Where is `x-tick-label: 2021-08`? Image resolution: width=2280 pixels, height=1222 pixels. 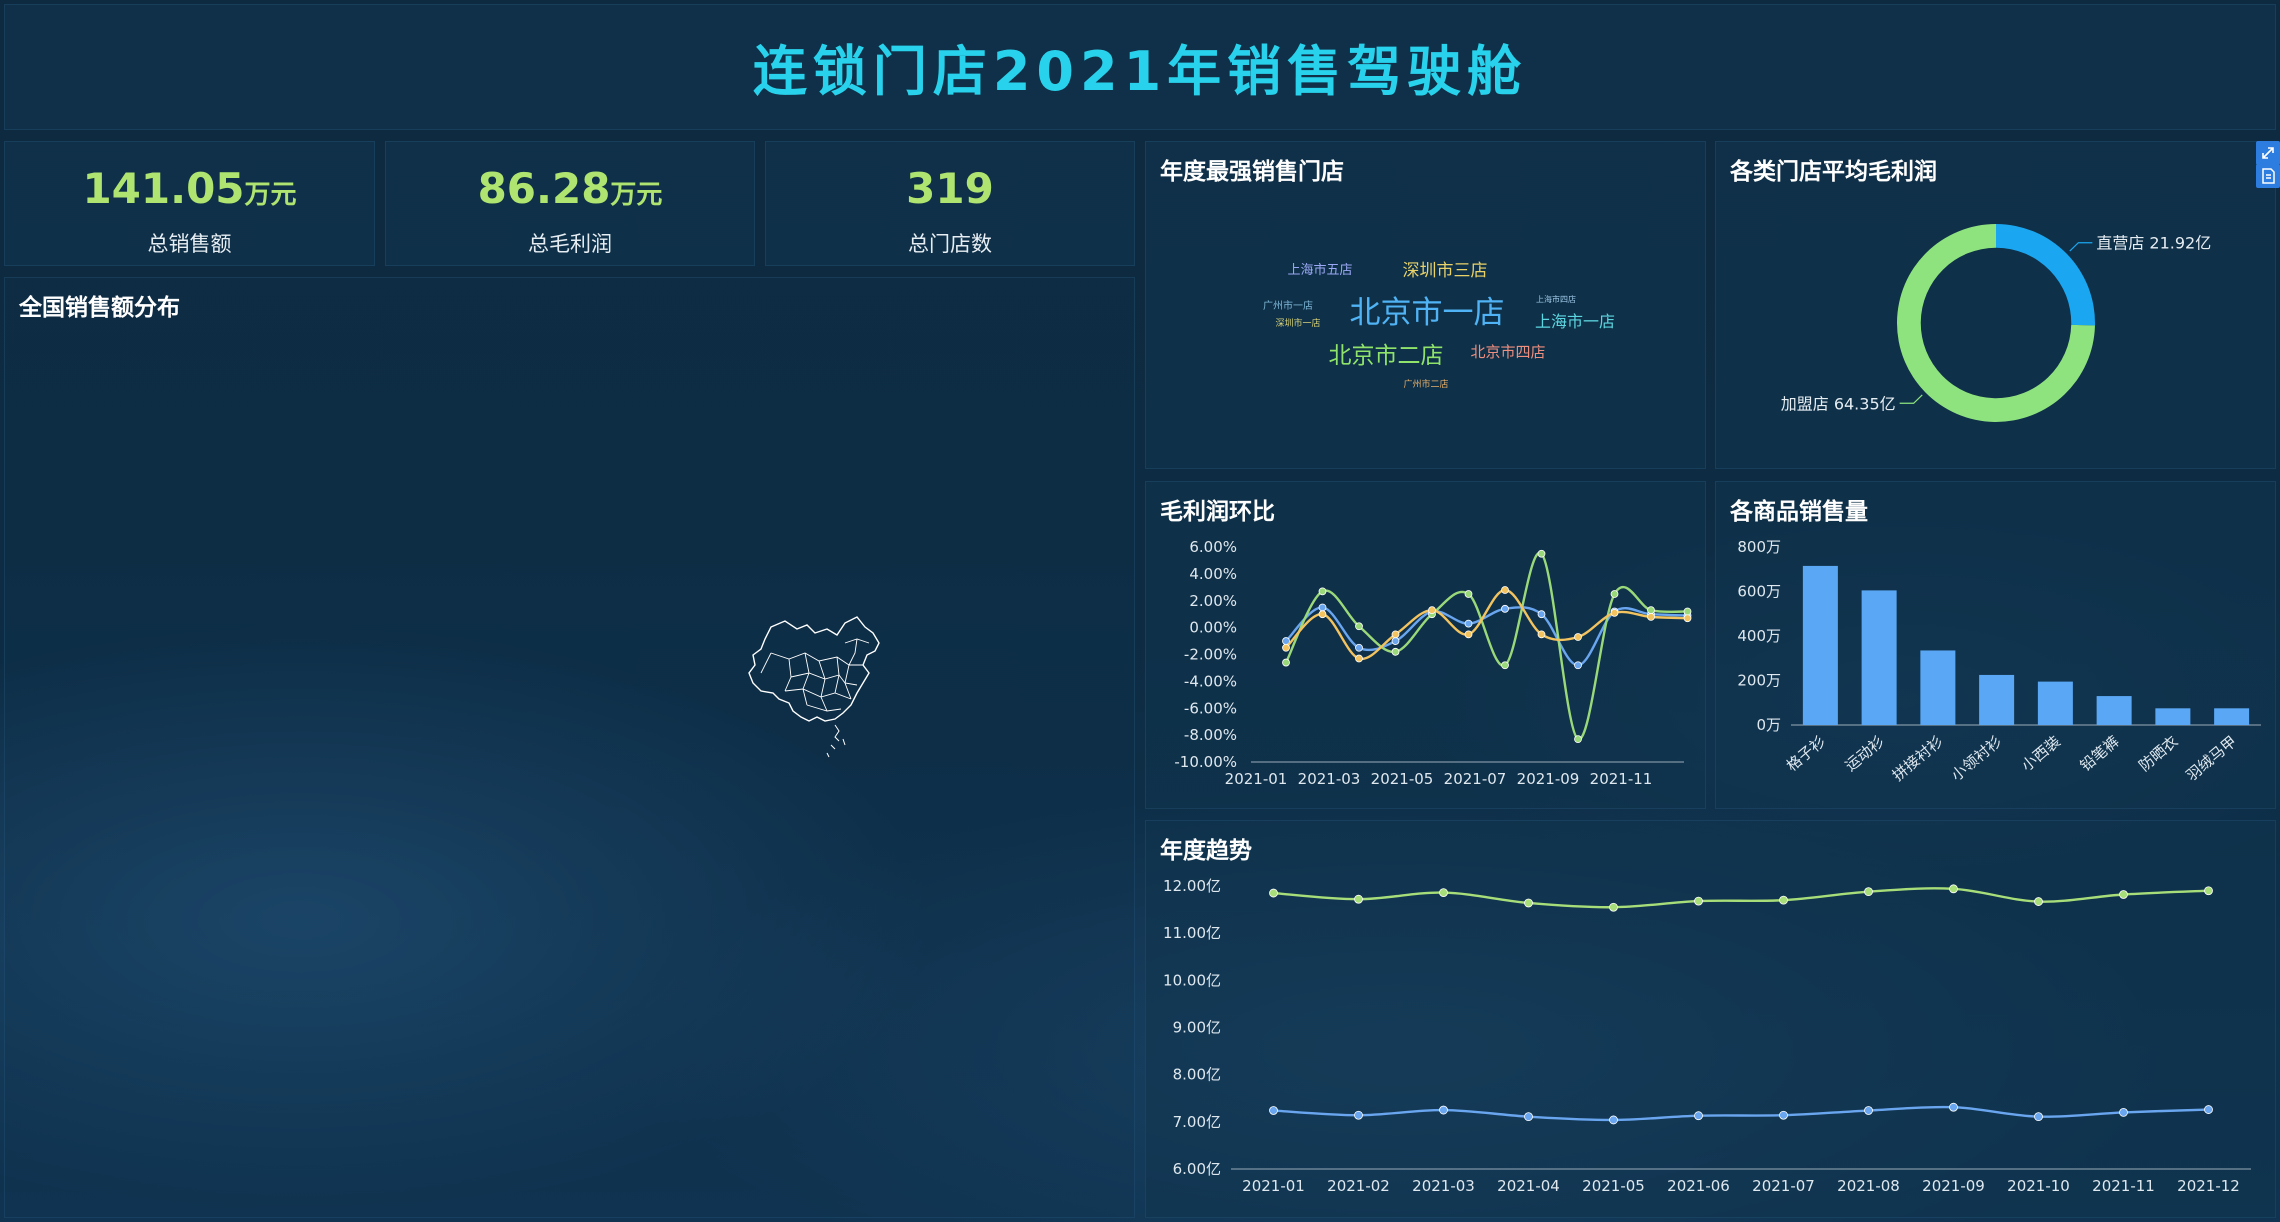
x-tick-label: 2021-08 is located at coordinates (1868, 1186).